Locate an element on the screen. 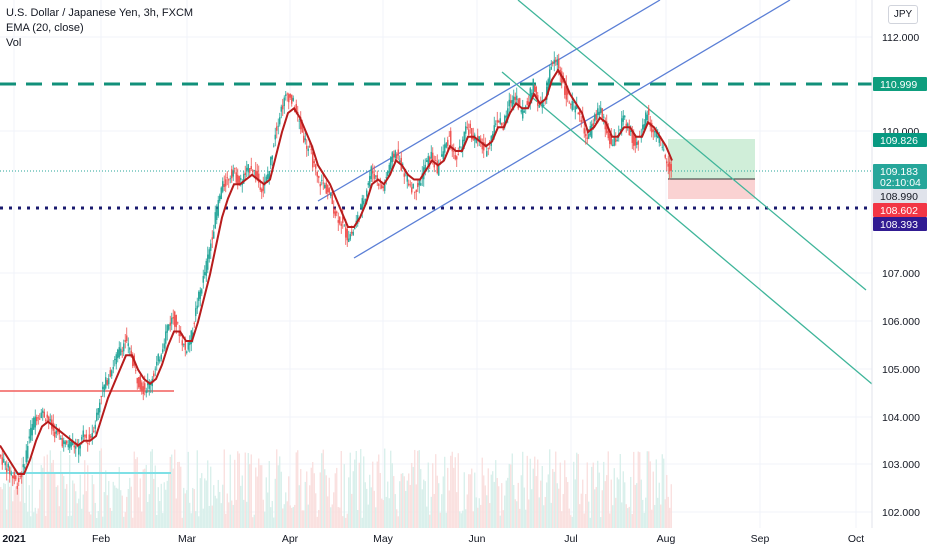 The image size is (932, 550). y-tick-label: 106.000 is located at coordinates (901, 322).